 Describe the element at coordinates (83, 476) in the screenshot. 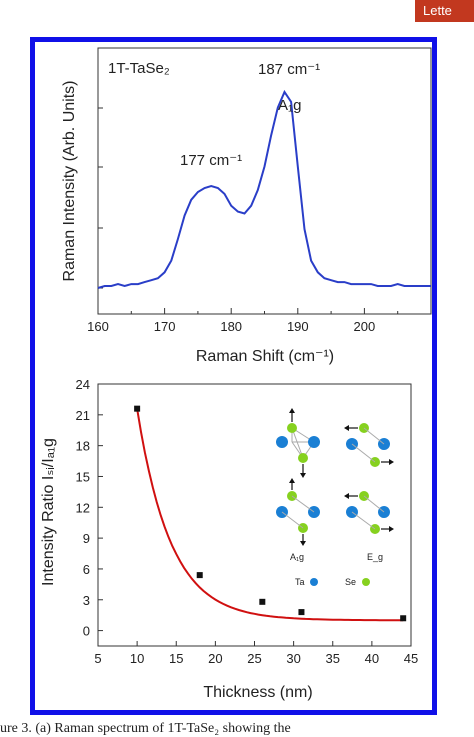

I see `ratio-y-tick-label: 15` at that location.